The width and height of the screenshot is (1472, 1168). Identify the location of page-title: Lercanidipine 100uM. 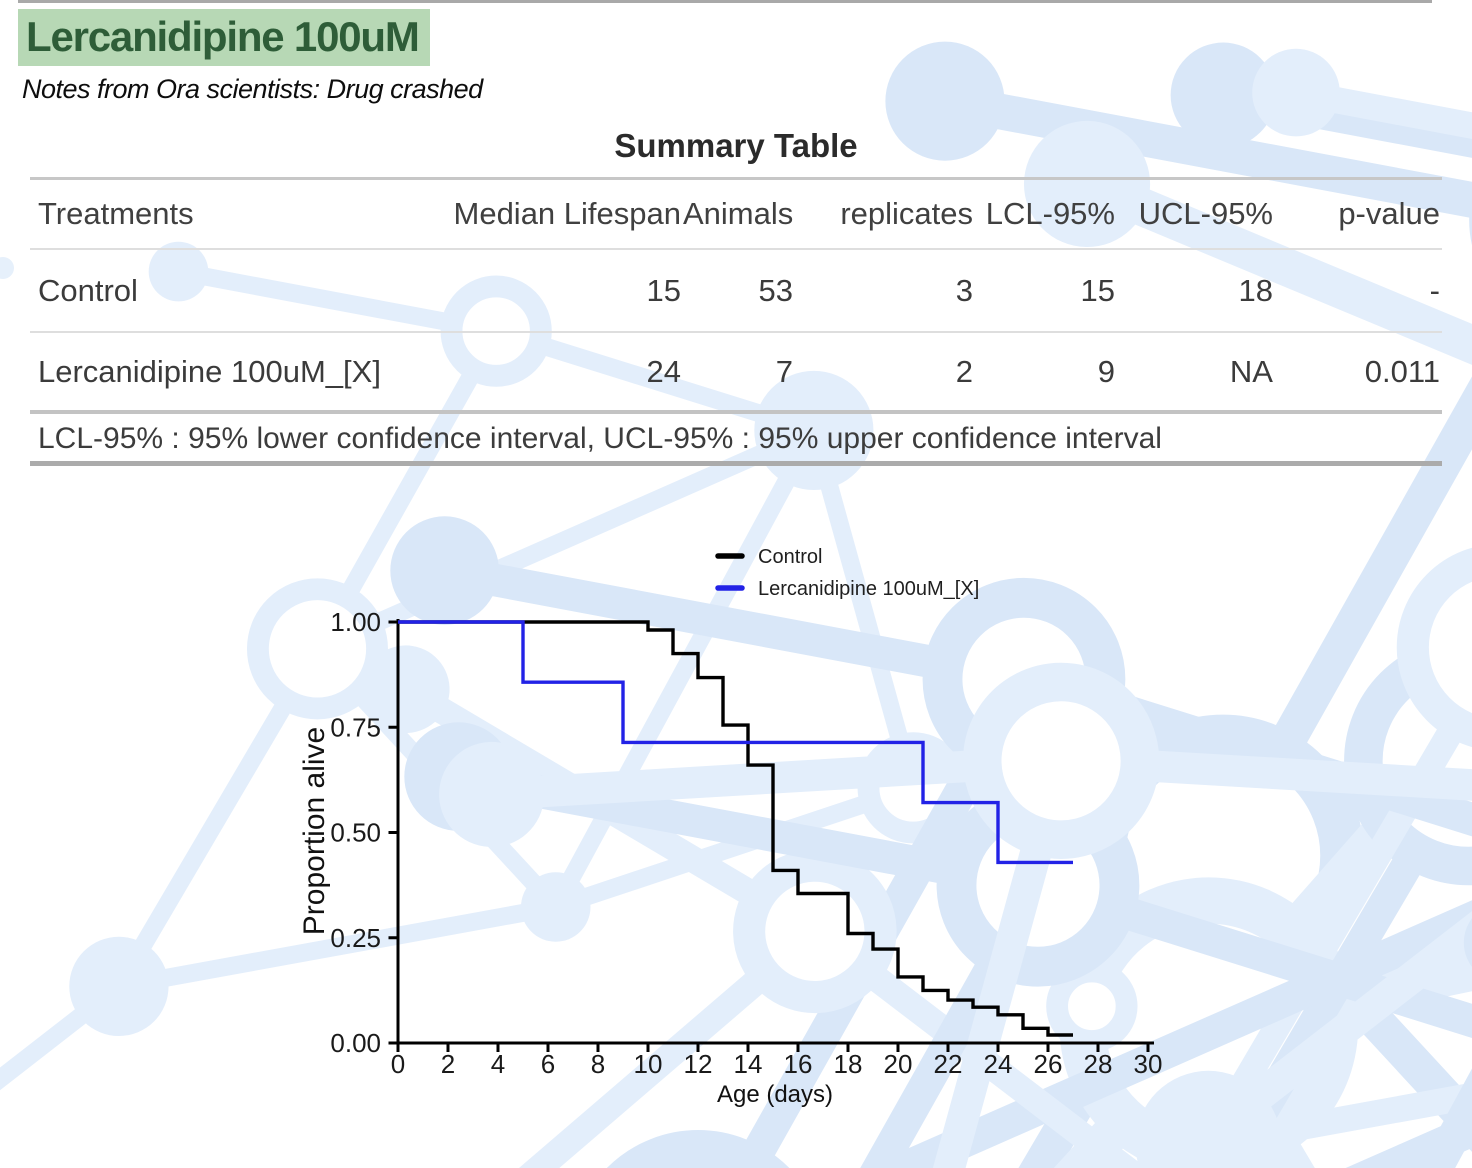
(224, 37).